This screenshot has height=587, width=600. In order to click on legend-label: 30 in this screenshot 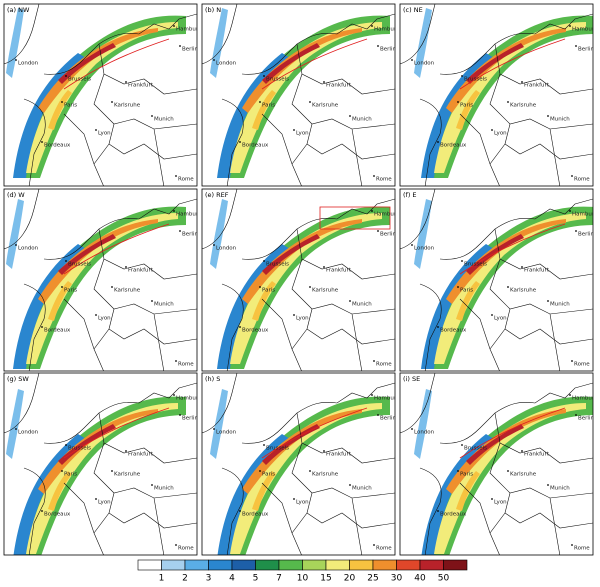, I will do `click(397, 579)`.